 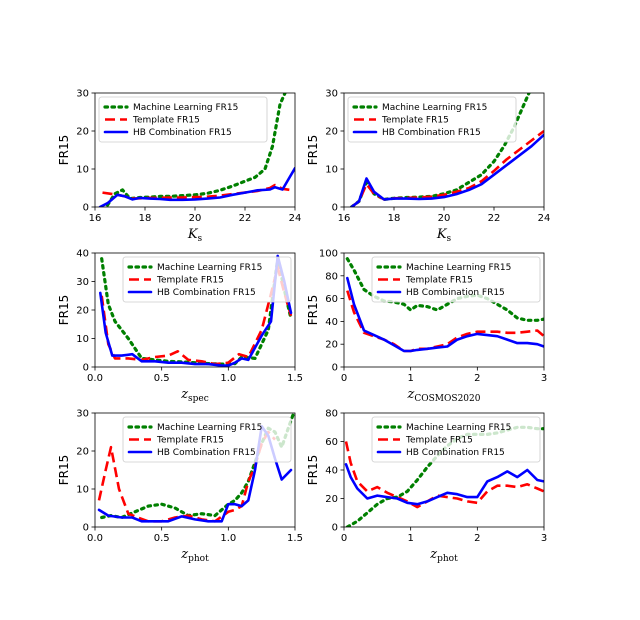 What do you see at coordinates (444, 395) in the screenshot?
I see `x-axis-label: zCOSMOS2020` at bounding box center [444, 395].